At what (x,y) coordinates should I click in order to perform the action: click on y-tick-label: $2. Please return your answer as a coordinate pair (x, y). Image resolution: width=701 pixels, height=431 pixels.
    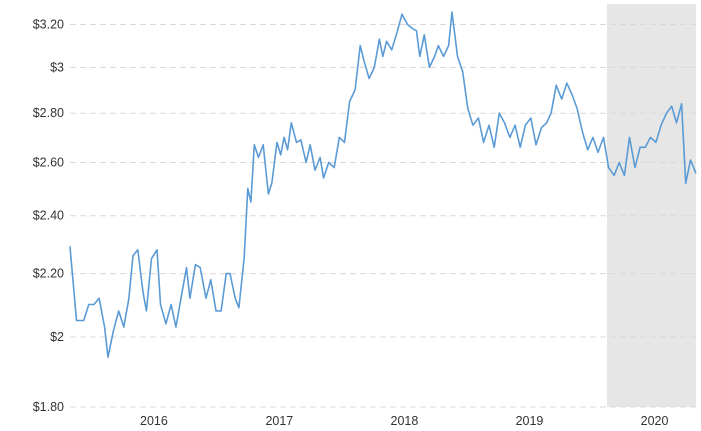
    Looking at the image, I should click on (57, 337).